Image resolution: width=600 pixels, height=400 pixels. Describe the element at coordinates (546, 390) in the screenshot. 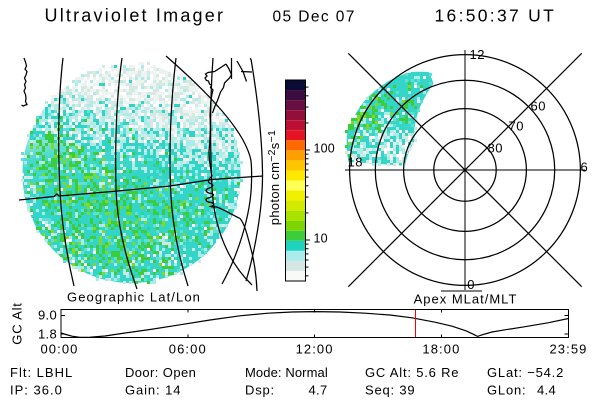

I see `svg-text: 4.4` at that location.